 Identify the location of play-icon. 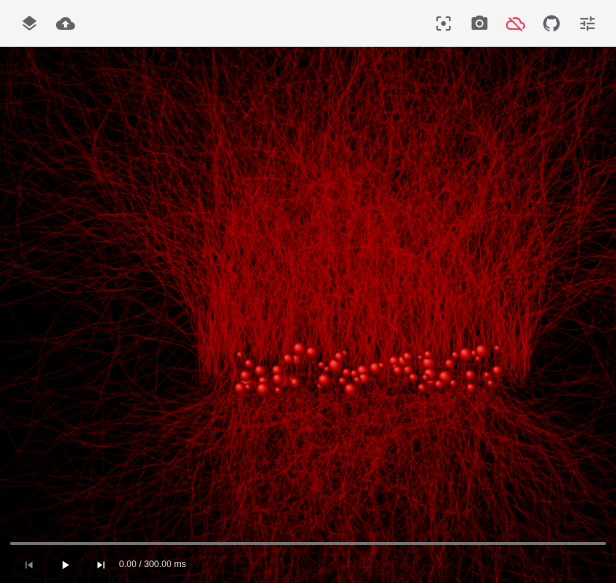
(66, 565).